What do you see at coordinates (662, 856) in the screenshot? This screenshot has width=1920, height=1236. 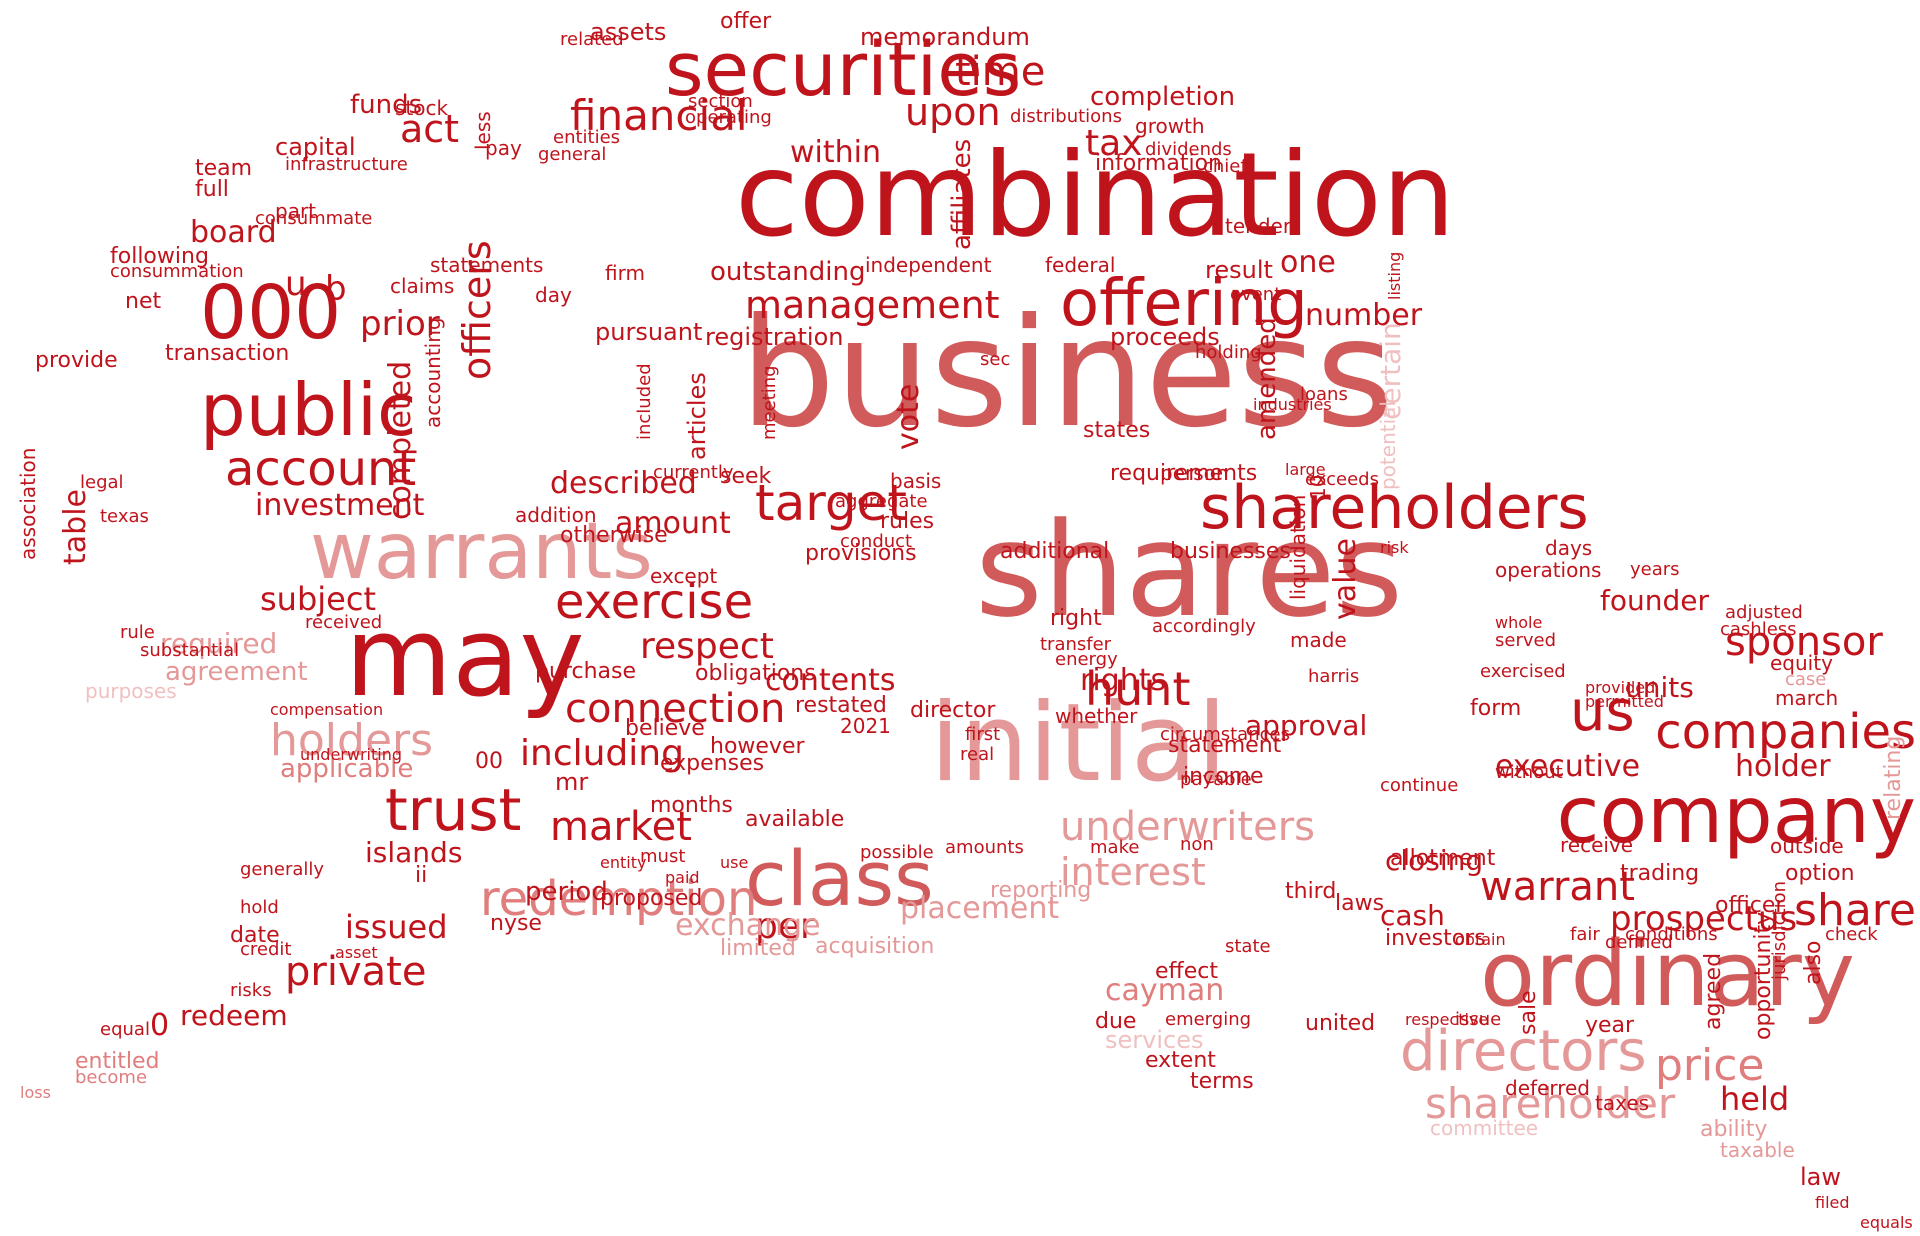 I see `word: must` at bounding box center [662, 856].